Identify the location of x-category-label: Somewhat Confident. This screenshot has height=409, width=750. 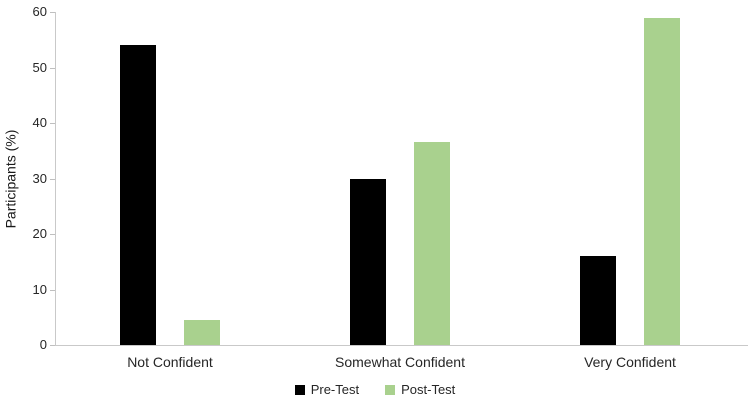
(400, 362).